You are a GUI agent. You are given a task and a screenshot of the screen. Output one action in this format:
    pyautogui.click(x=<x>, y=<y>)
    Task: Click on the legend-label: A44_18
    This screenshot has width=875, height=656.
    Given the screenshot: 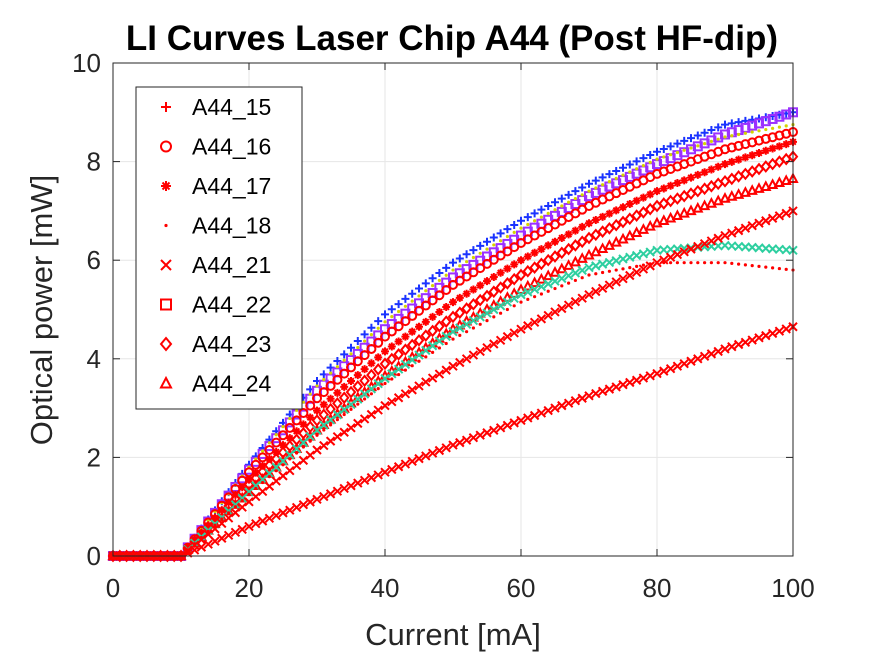 What is the action you would take?
    pyautogui.click(x=231, y=226)
    